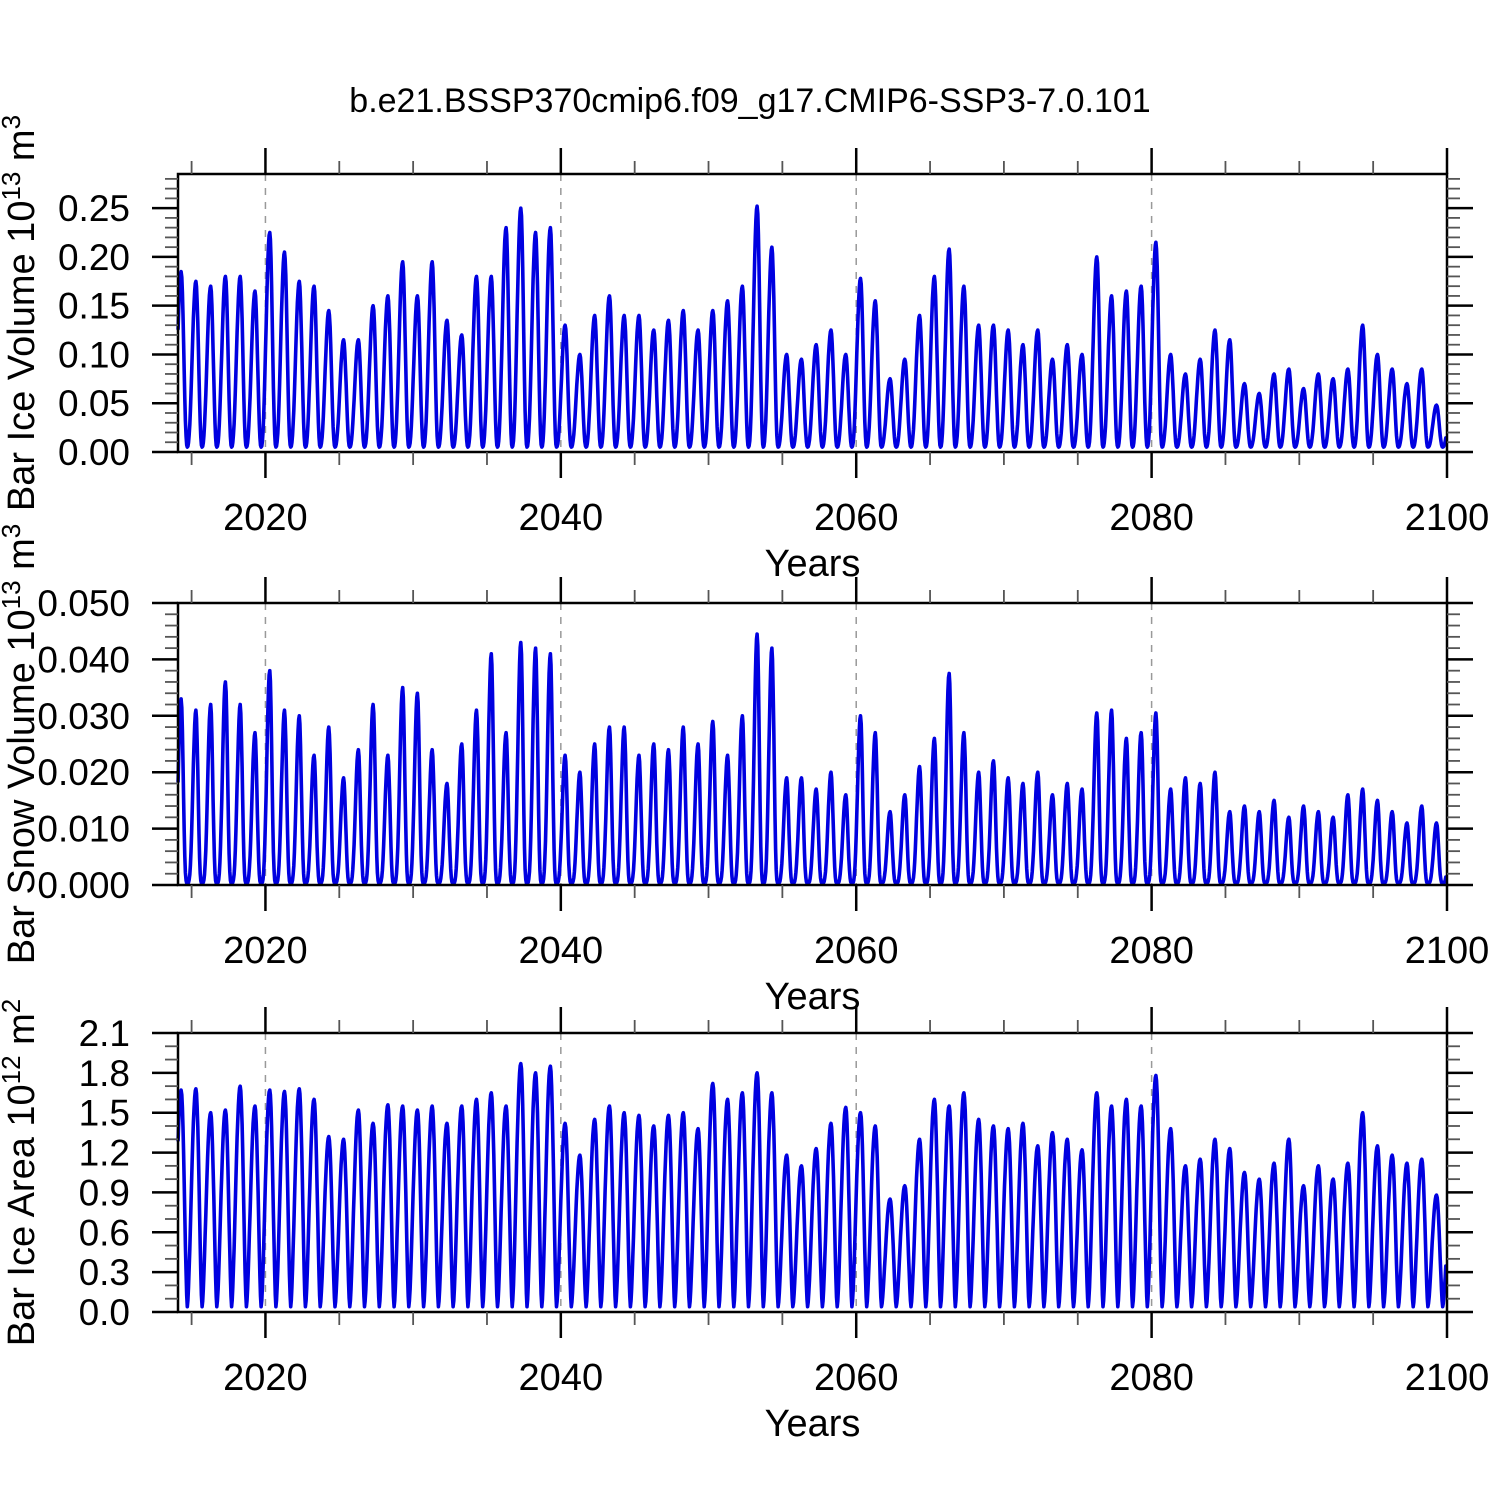 This screenshot has height=1500, width=1500. Describe the element at coordinates (83, 772) in the screenshot. I see `y-tick-label: 0.020` at that location.